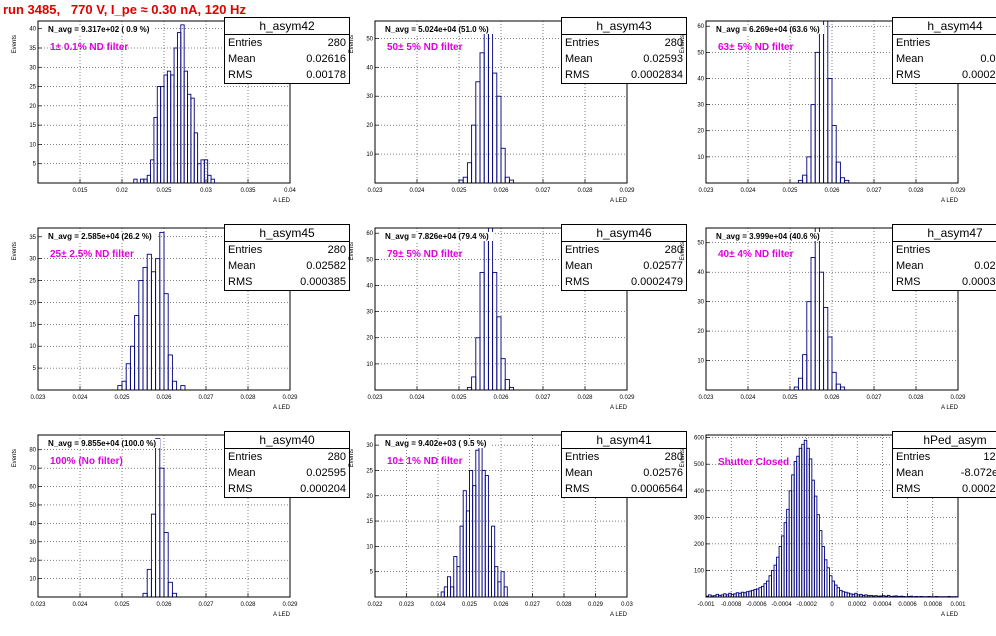  I want to click on histogram-name: h_asym42, so click(287, 26).